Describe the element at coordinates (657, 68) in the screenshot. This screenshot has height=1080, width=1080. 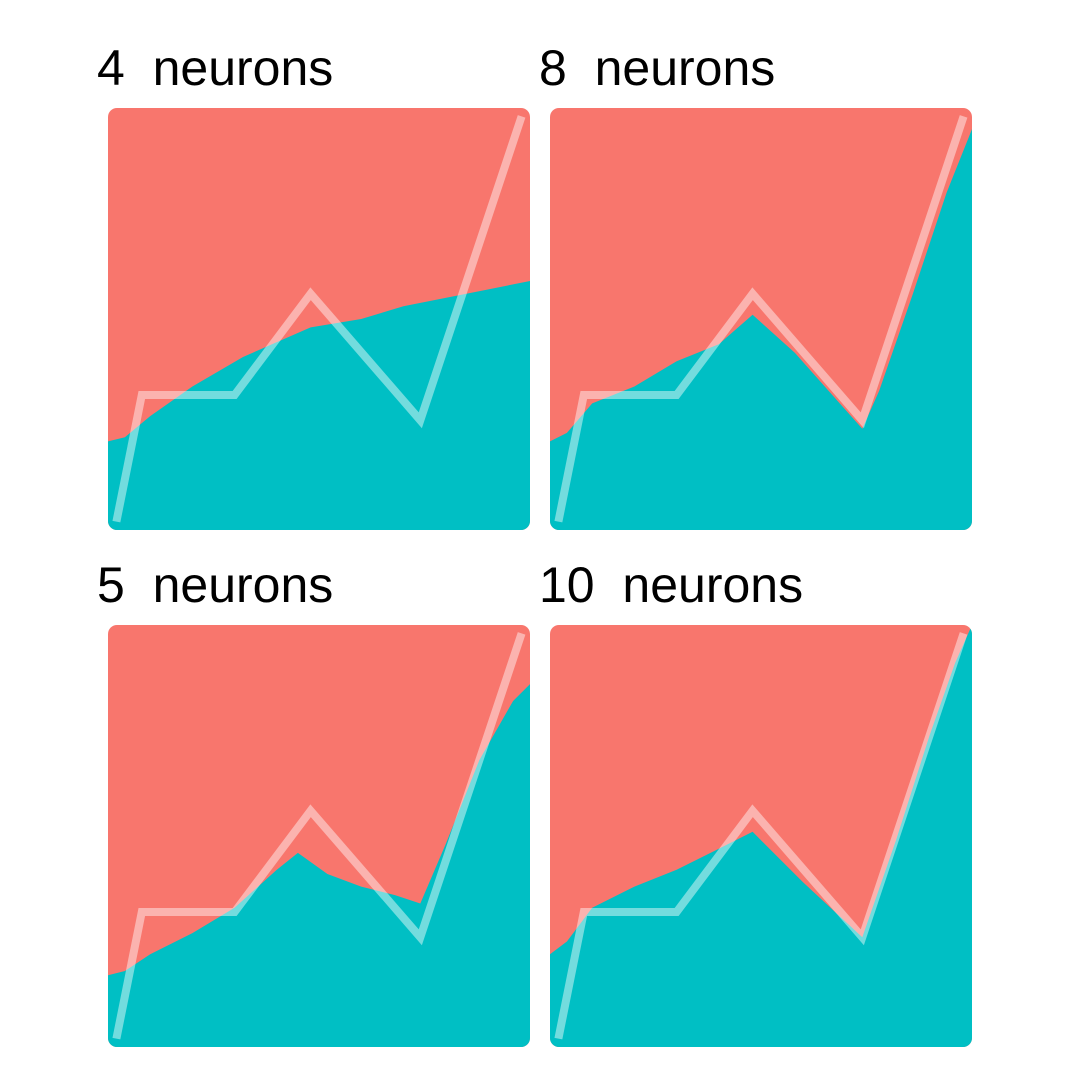
I see `panel-title: 8 neurons` at that location.